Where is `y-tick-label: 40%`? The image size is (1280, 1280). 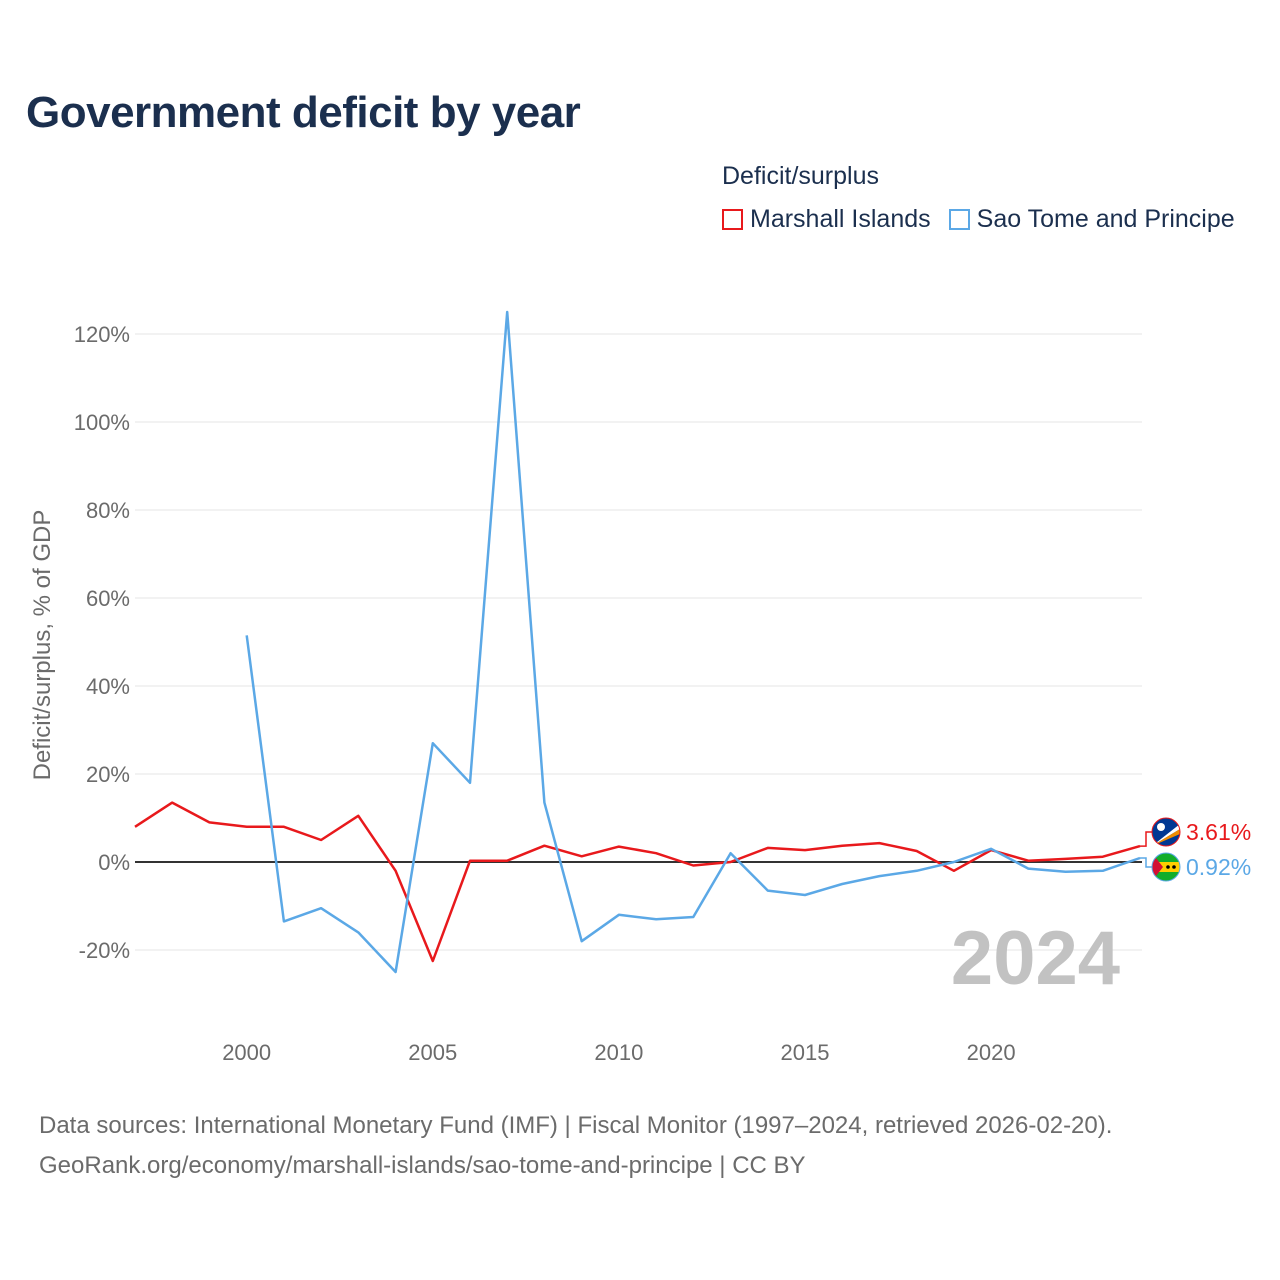 y-tick-label: 40% is located at coordinates (108, 686).